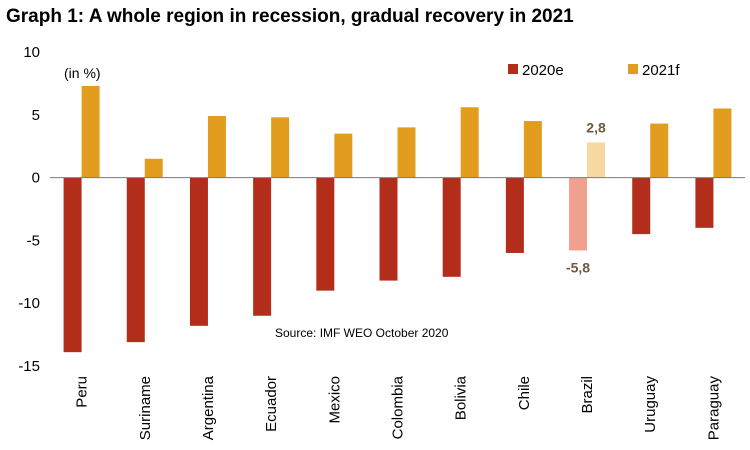  What do you see at coordinates (334, 400) in the screenshot?
I see `x-tick-label: Mexico` at bounding box center [334, 400].